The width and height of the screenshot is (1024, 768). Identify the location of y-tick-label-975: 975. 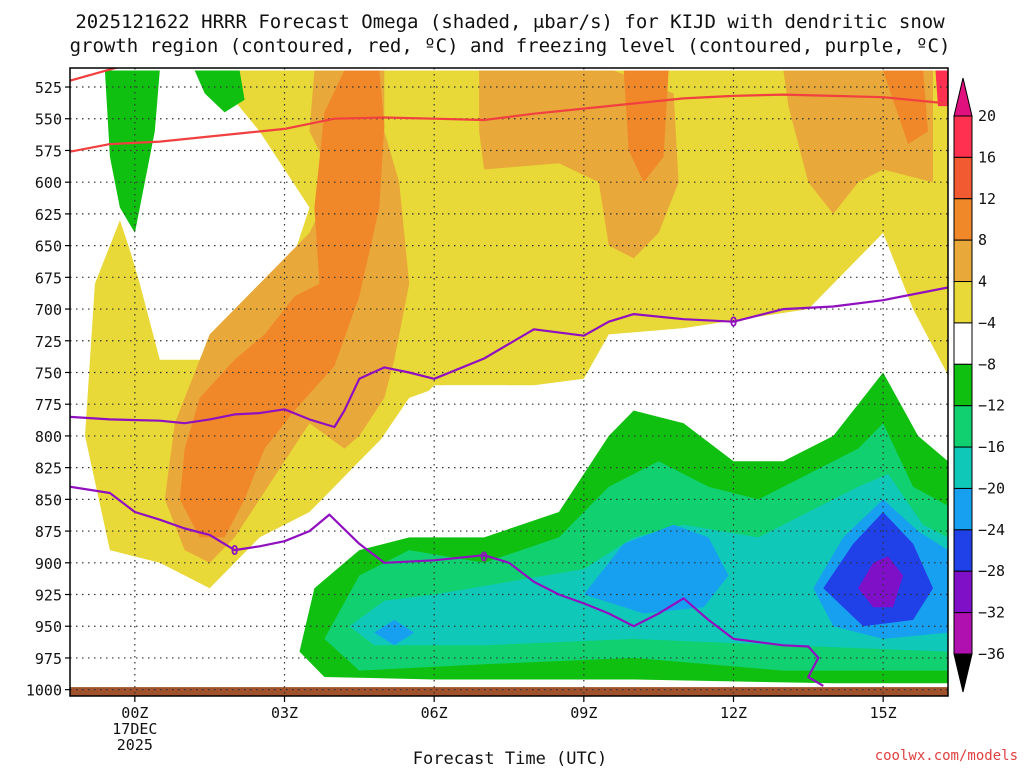
(48, 659).